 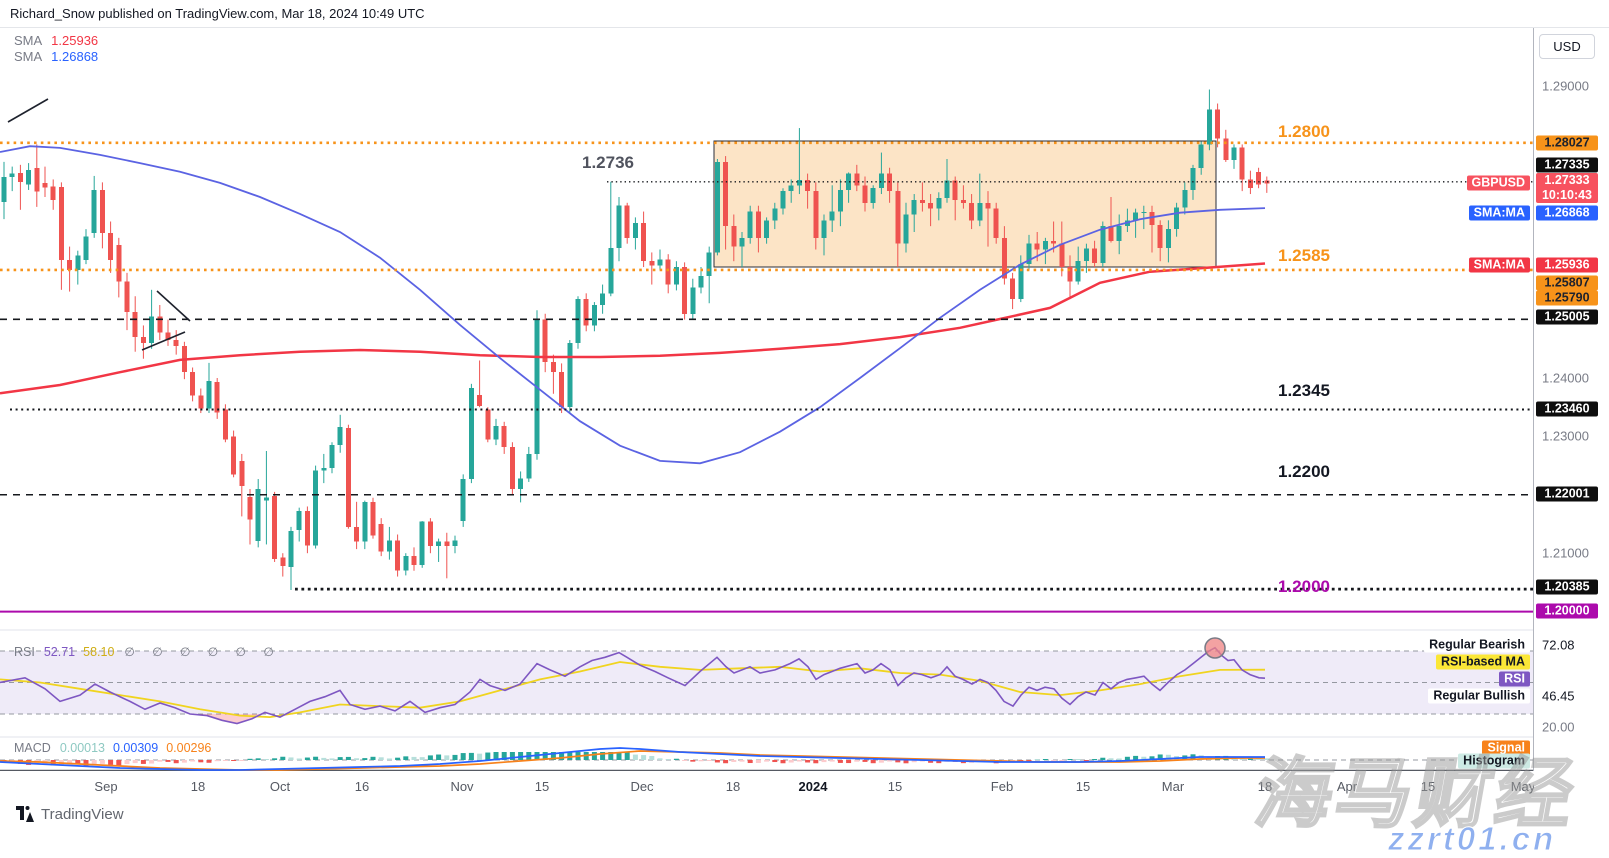 I want to click on price-badge: 1.25936, so click(x=1567, y=265).